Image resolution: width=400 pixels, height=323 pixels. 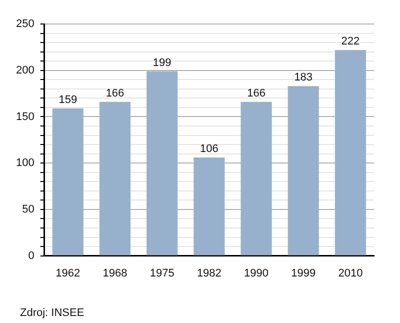 What do you see at coordinates (52, 313) in the screenshot?
I see `text: Zdroj: INSEE` at bounding box center [52, 313].